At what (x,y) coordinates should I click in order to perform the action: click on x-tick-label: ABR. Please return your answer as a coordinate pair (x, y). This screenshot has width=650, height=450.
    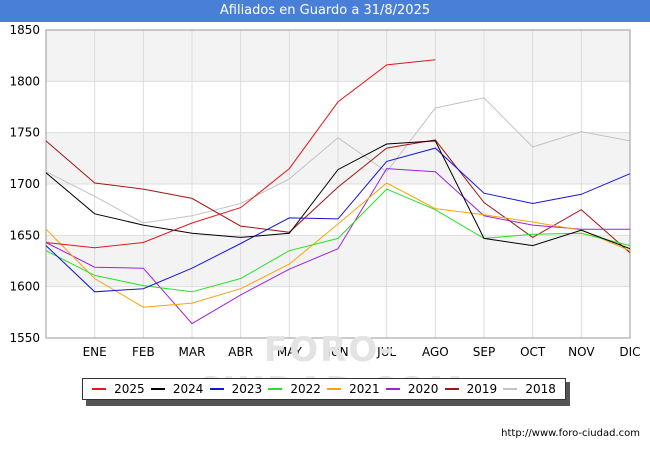
    Looking at the image, I should click on (240, 352).